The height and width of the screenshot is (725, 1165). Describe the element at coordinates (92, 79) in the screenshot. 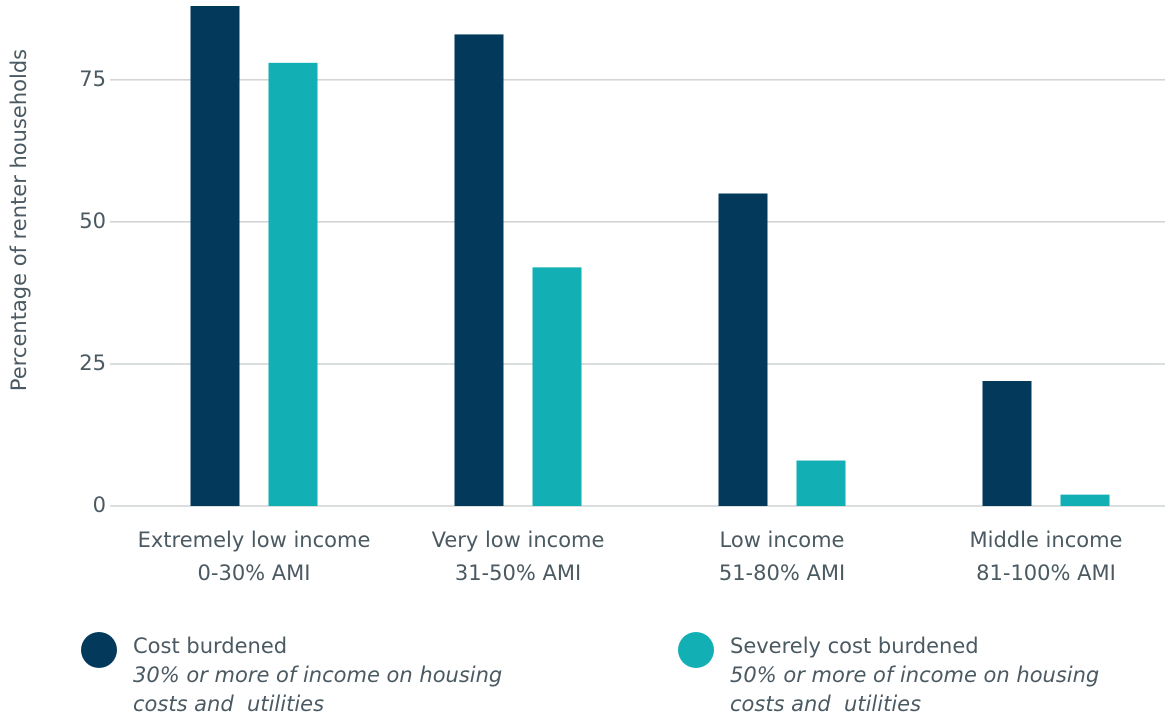

I see `y-tick-label: 75` at that location.